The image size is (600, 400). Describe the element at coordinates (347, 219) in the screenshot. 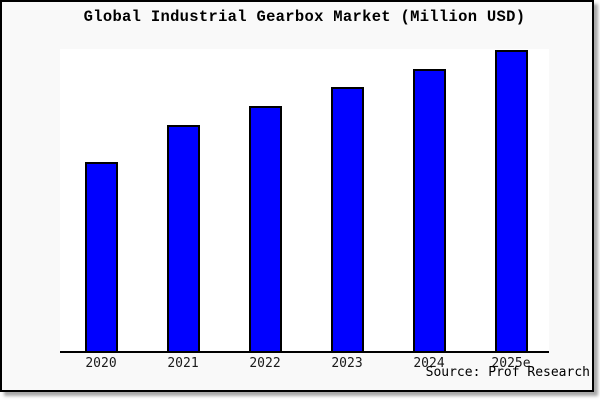

I see `bar-2023` at that location.